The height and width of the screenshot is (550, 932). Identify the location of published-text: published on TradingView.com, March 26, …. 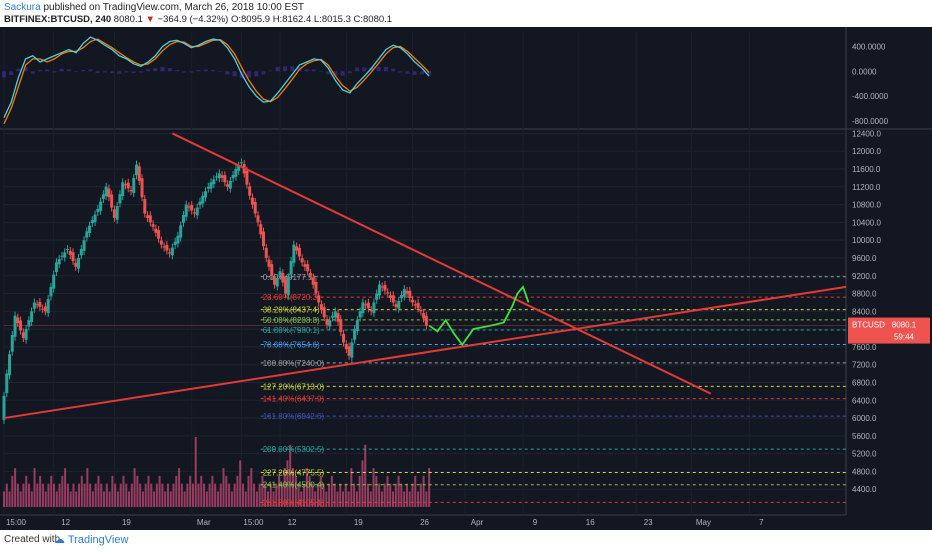
(172, 7).